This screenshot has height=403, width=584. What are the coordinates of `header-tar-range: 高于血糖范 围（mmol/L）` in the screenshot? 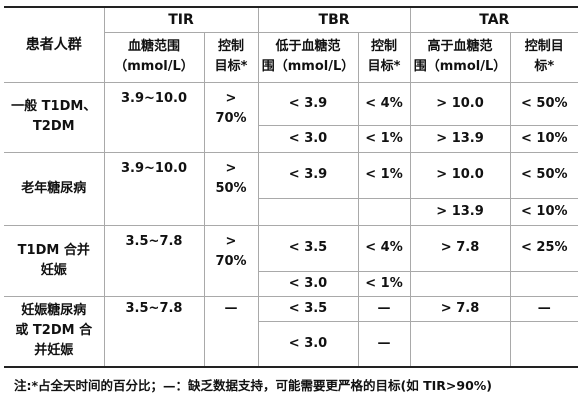 It's located at (460, 57).